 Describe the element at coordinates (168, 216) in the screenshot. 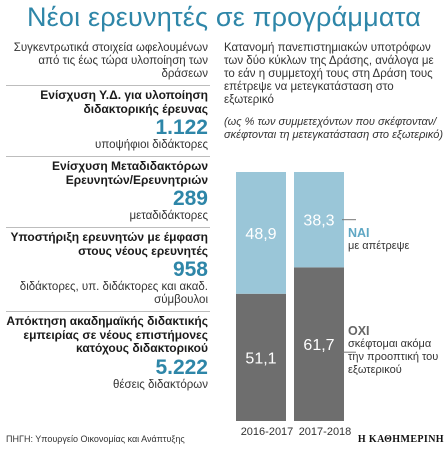

I see `program-unit: μεταδιδάκτορες` at that location.